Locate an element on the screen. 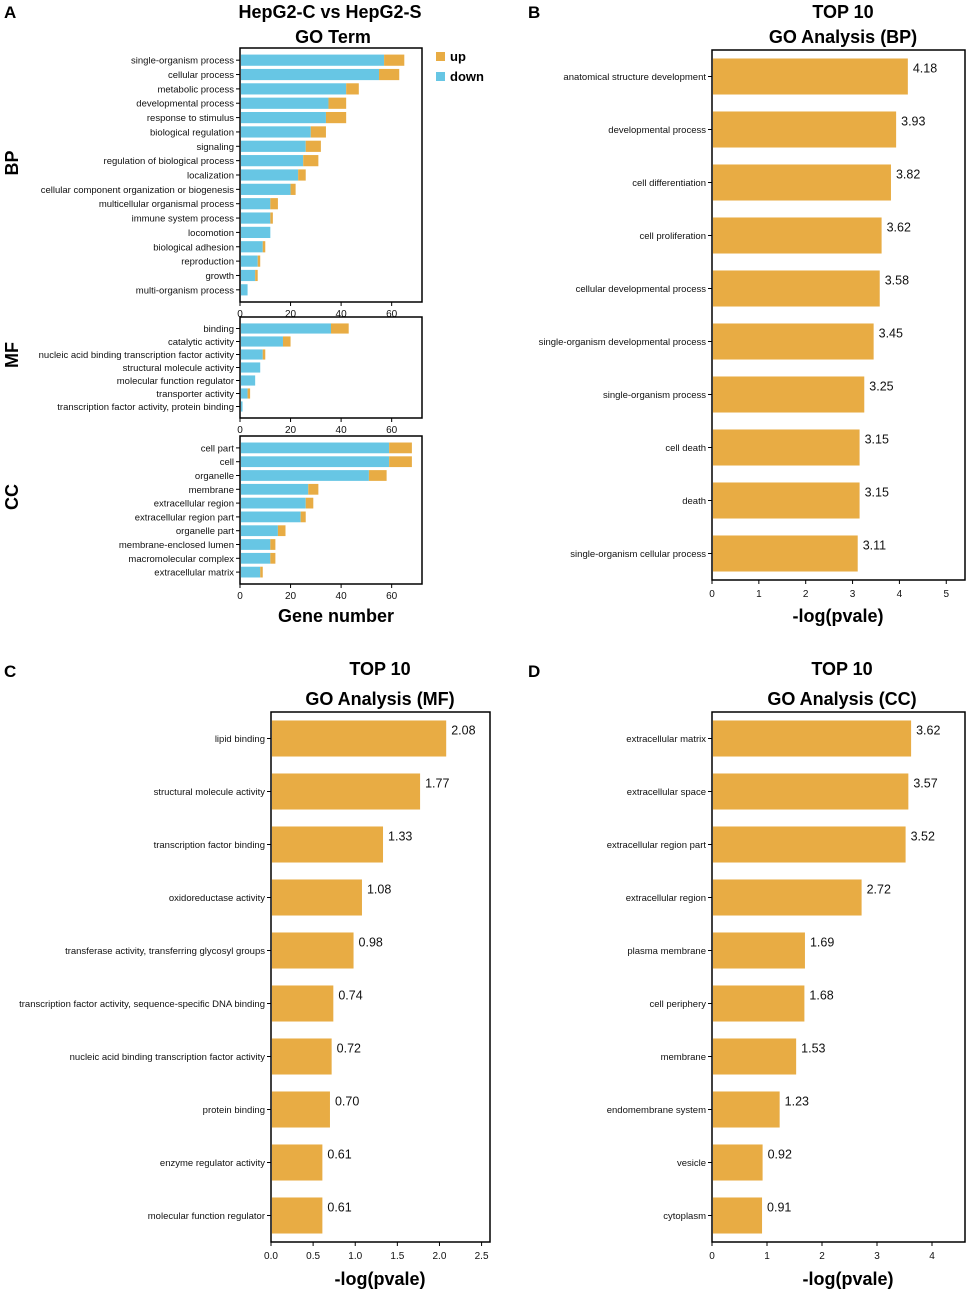 The width and height of the screenshot is (969, 1293). data-label: 3.57 is located at coordinates (925, 784).